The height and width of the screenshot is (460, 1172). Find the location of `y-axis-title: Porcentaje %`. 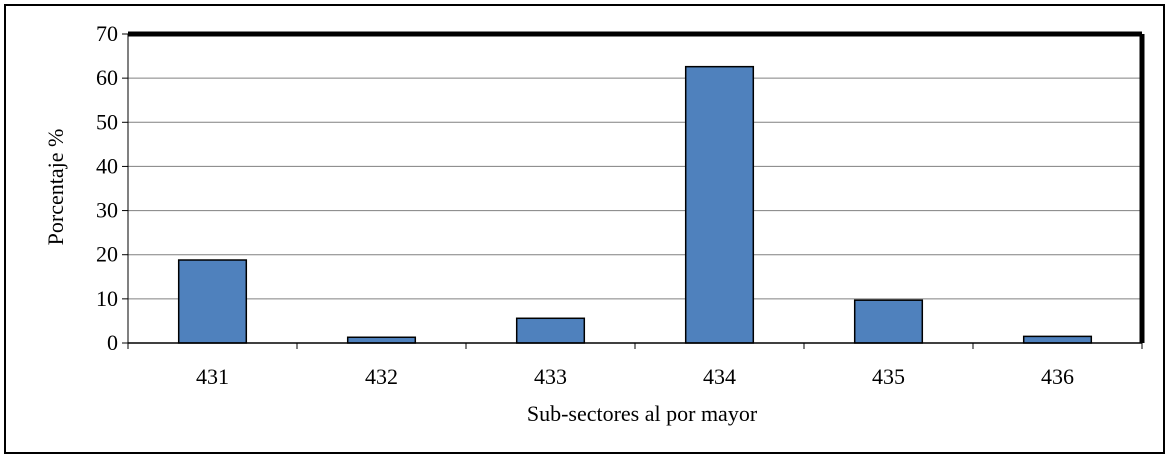

y-axis-title: Porcentaje % is located at coordinates (55, 187).